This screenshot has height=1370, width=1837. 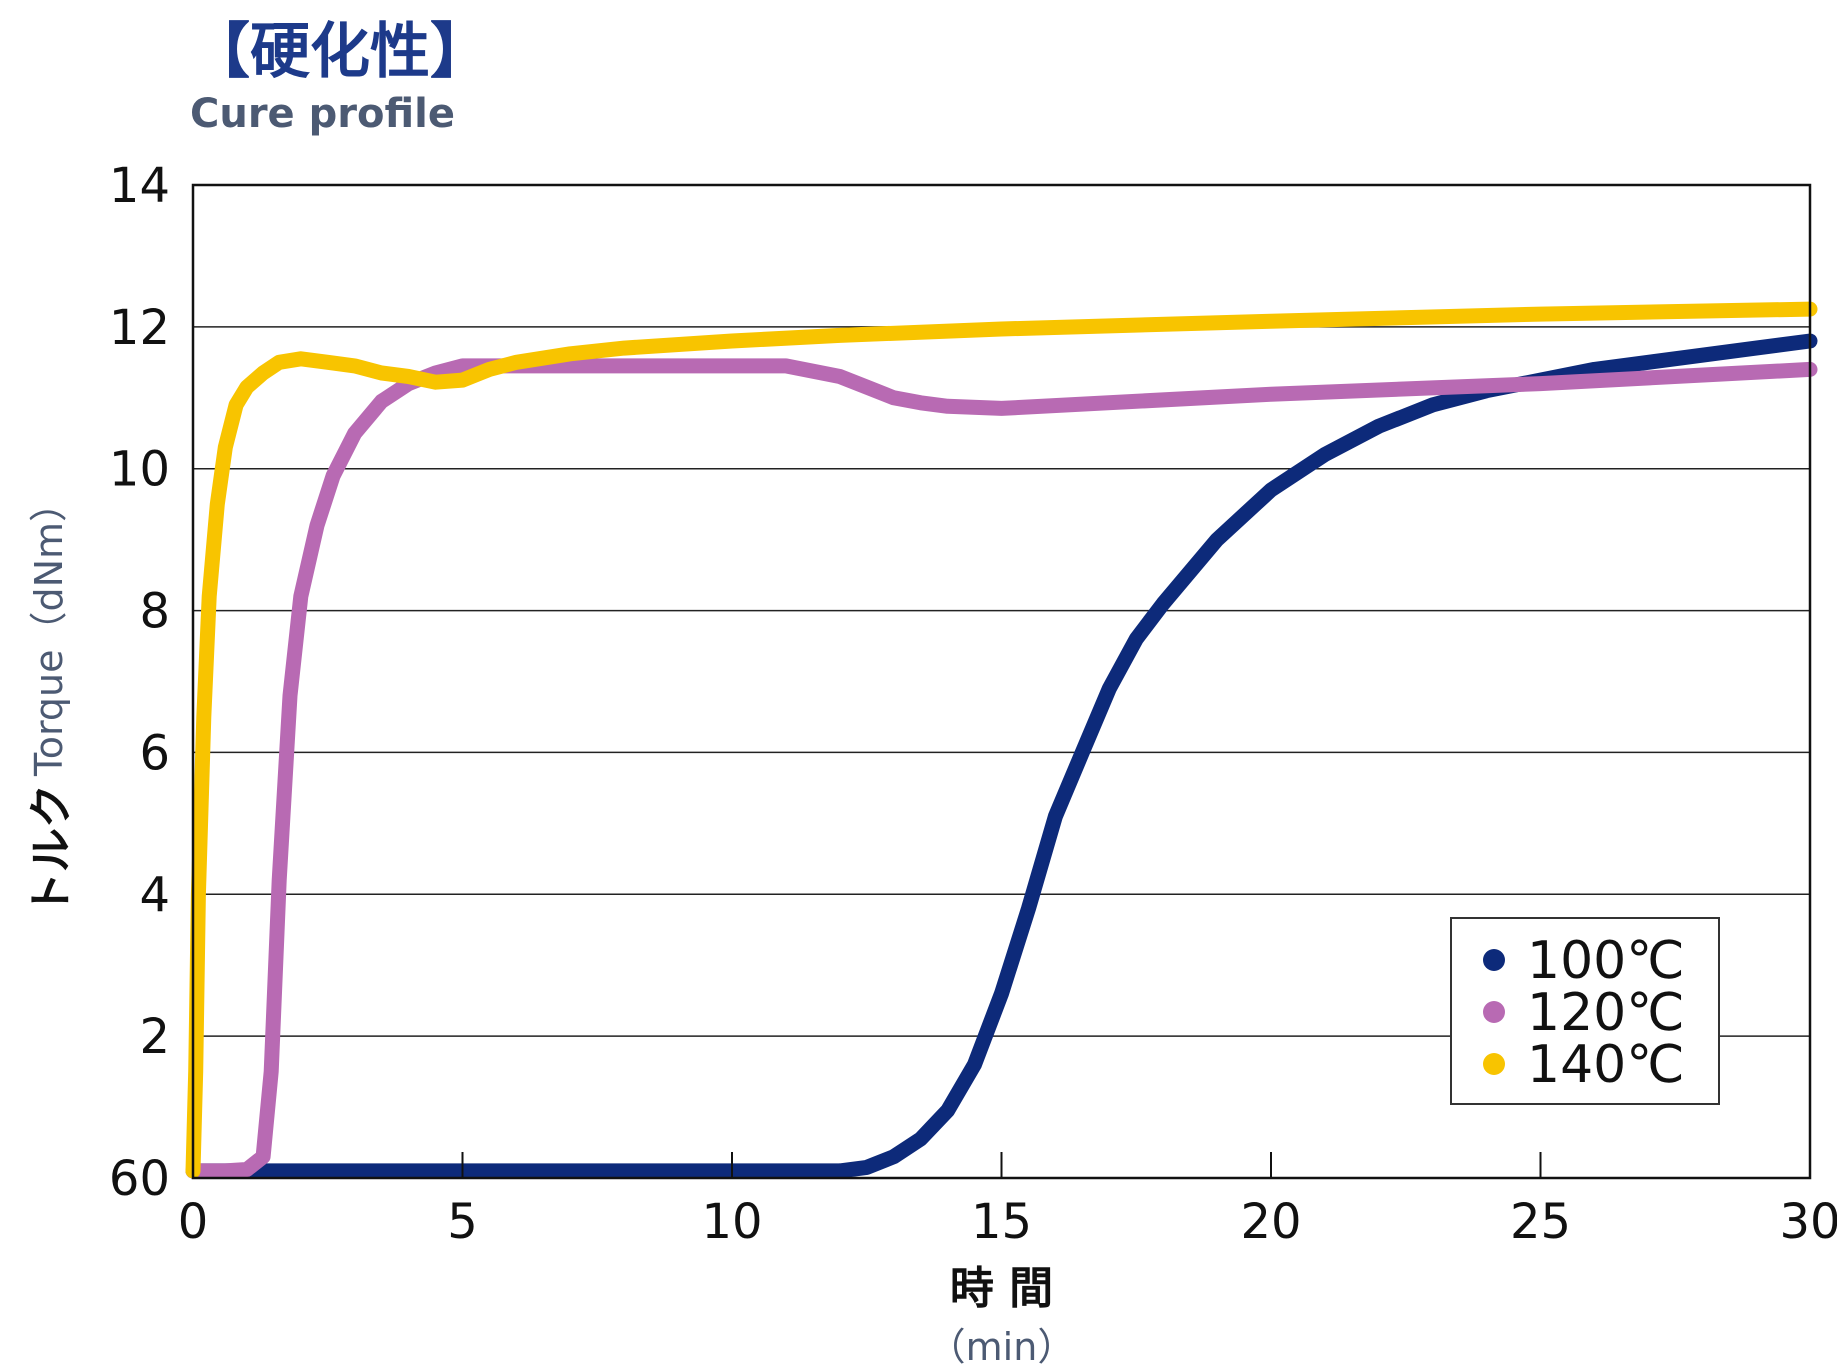 What do you see at coordinates (139, 186) in the screenshot?
I see `y-tick-label: 14` at bounding box center [139, 186].